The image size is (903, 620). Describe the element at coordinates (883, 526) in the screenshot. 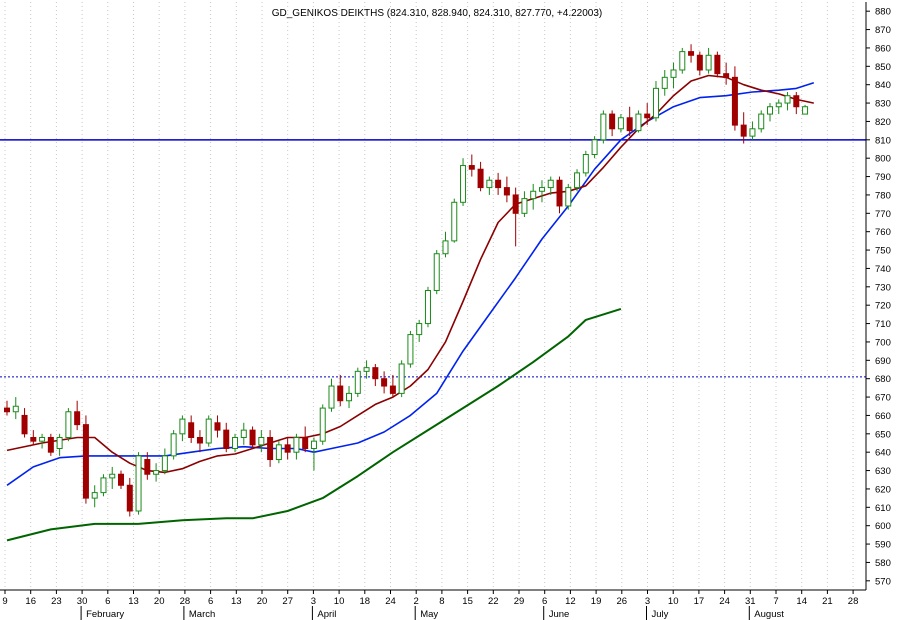

I see `y-tick-label: 600` at that location.